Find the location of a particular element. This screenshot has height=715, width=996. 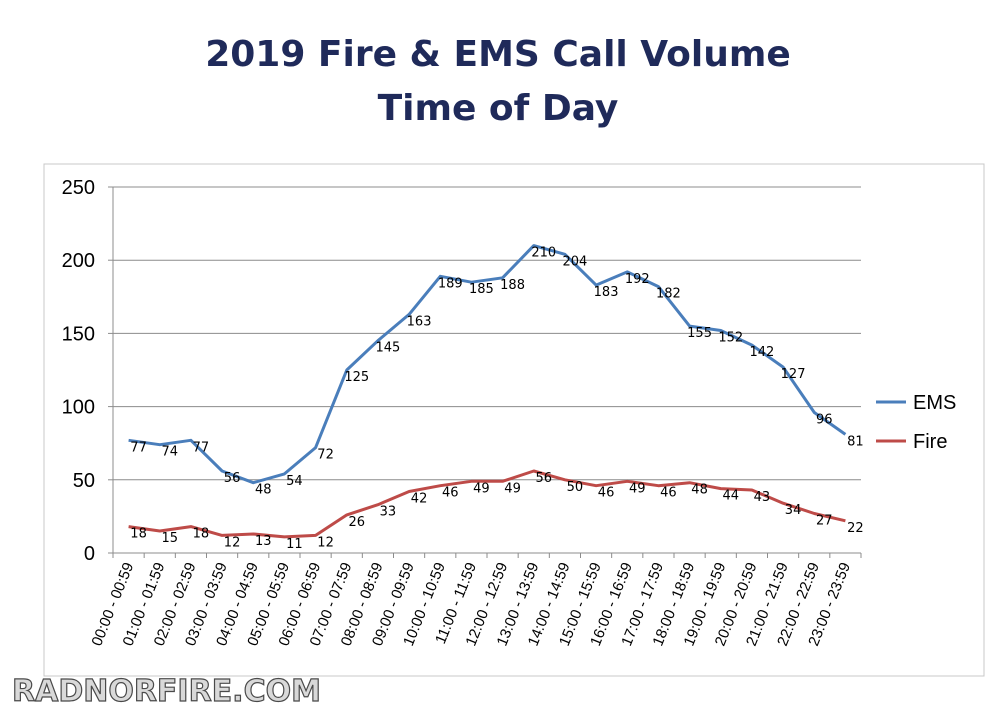

data-label-ems: 127 is located at coordinates (793, 374).